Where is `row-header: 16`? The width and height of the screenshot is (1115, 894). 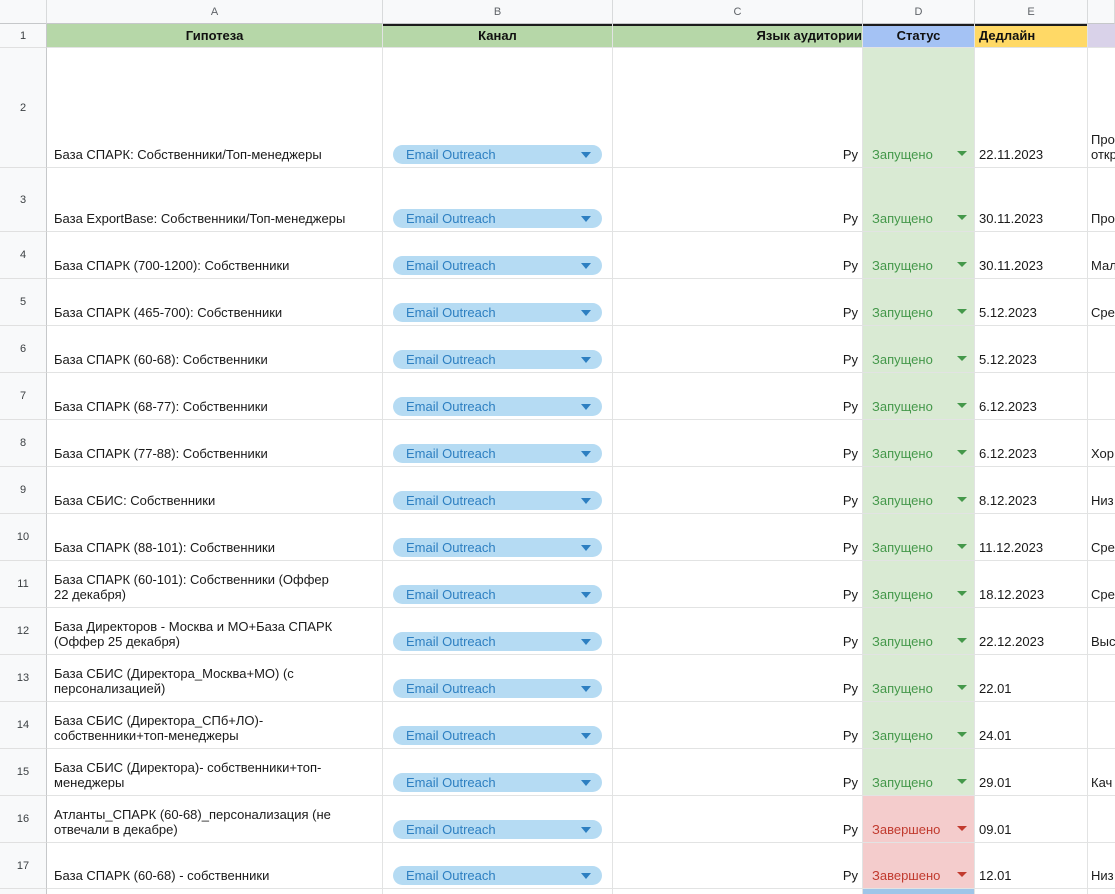 row-header: 16 is located at coordinates (23, 819).